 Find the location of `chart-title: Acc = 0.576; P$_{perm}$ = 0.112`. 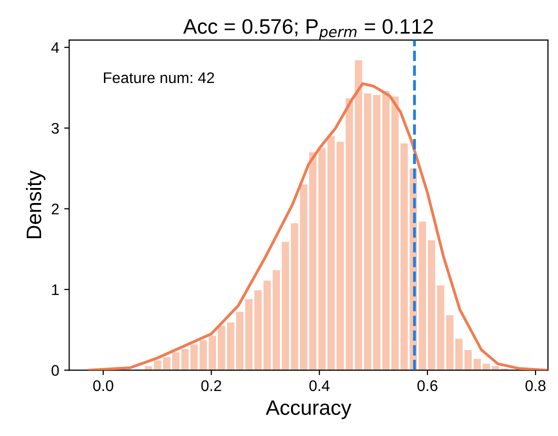

chart-title: Acc = 0.576; P$_{perm}$ = 0.112 is located at coordinates (308, 29).